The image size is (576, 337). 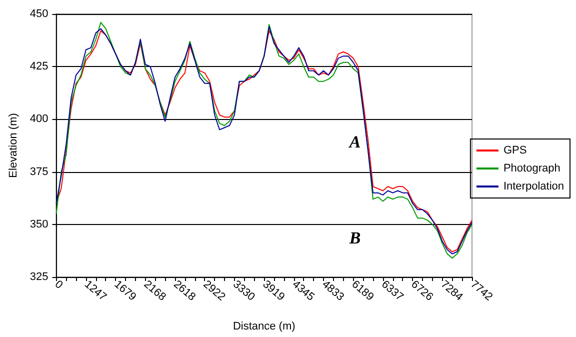 I want to click on x-tick-label: 1247, so click(x=95, y=291).